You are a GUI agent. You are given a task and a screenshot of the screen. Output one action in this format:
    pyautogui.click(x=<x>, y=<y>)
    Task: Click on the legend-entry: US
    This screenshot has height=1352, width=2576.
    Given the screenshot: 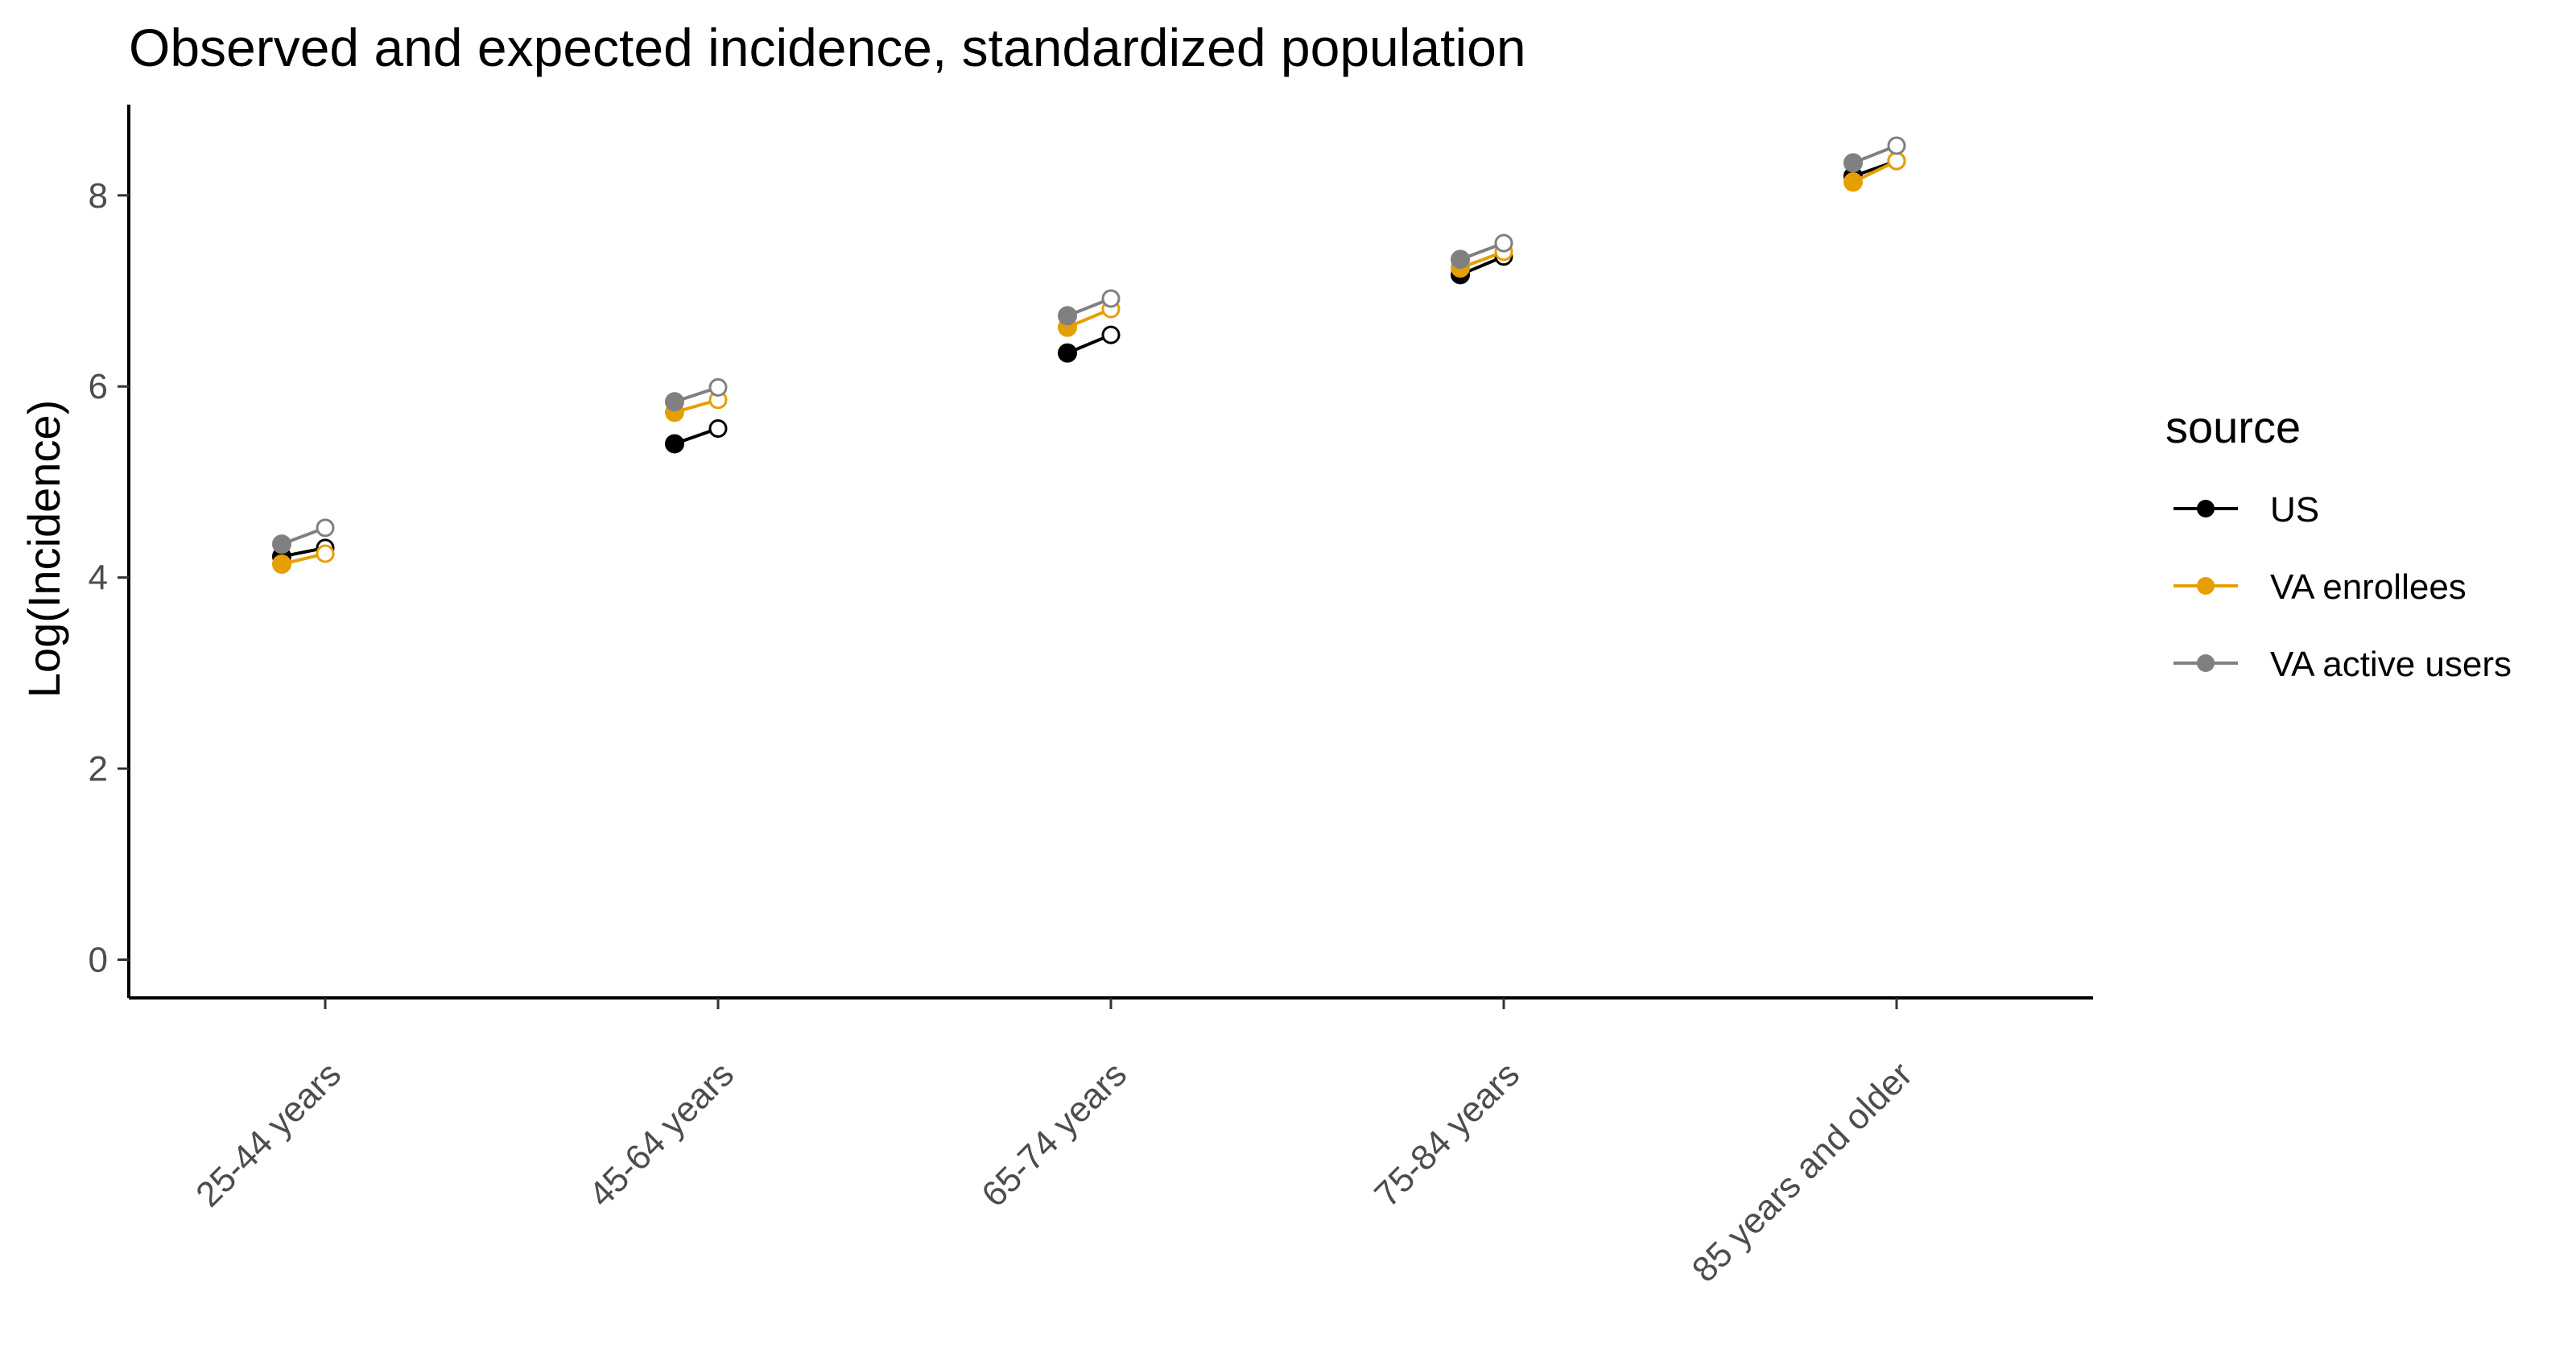 What is the action you would take?
    pyautogui.click(x=2246, y=510)
    